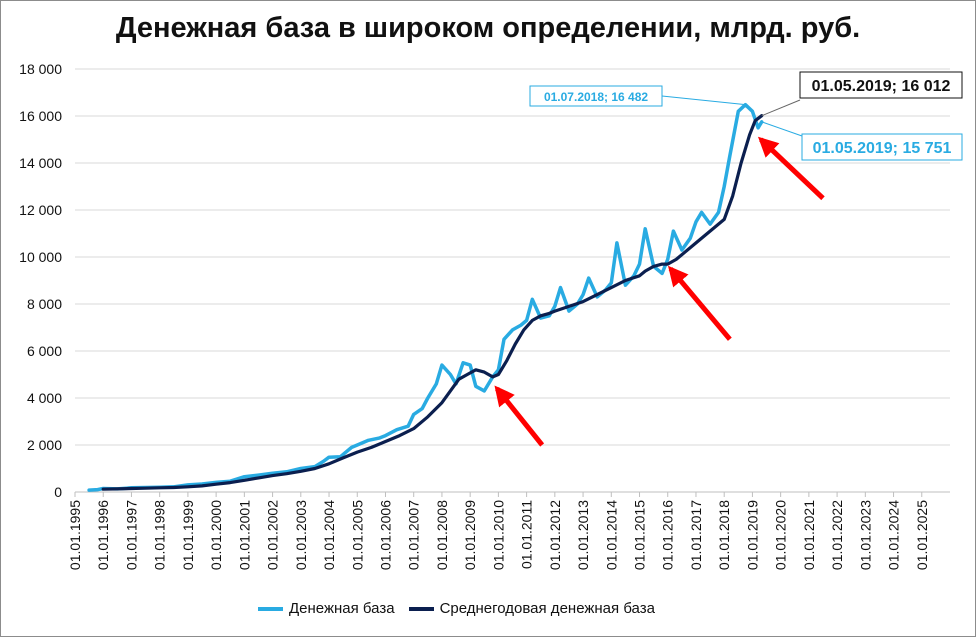  Describe the element at coordinates (442, 535) in the screenshot. I see `x-tick-label: 01.01.2008` at that location.